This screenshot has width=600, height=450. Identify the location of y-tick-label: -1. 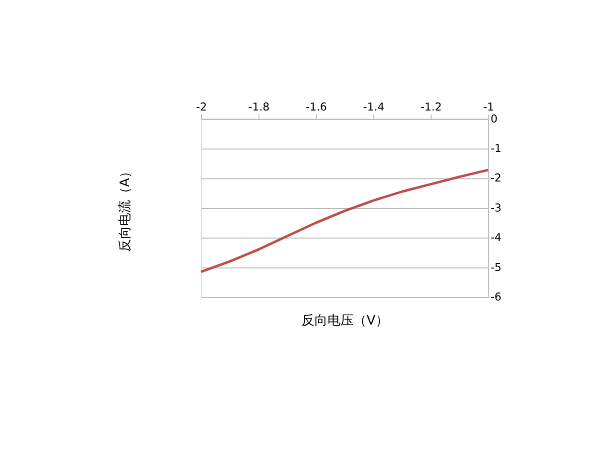
(496, 149).